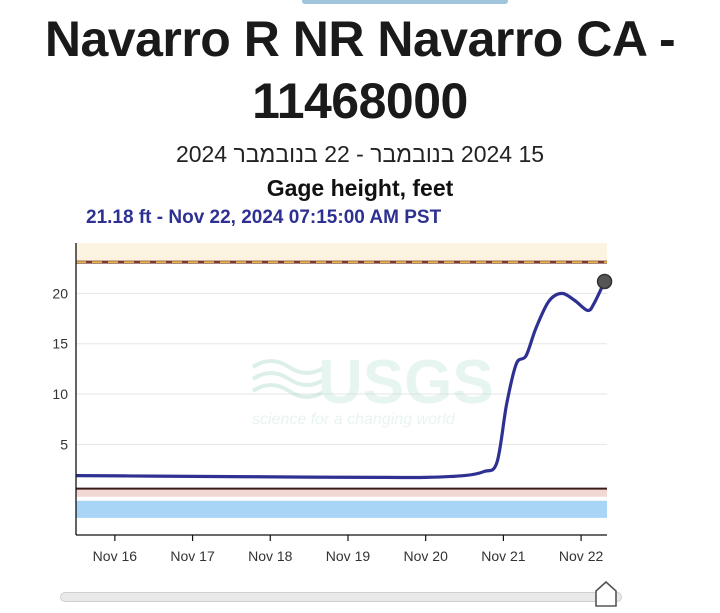 This screenshot has height=613, width=720. Describe the element at coordinates (406, 382) in the screenshot. I see `usgs-logo-text: USGS` at that location.